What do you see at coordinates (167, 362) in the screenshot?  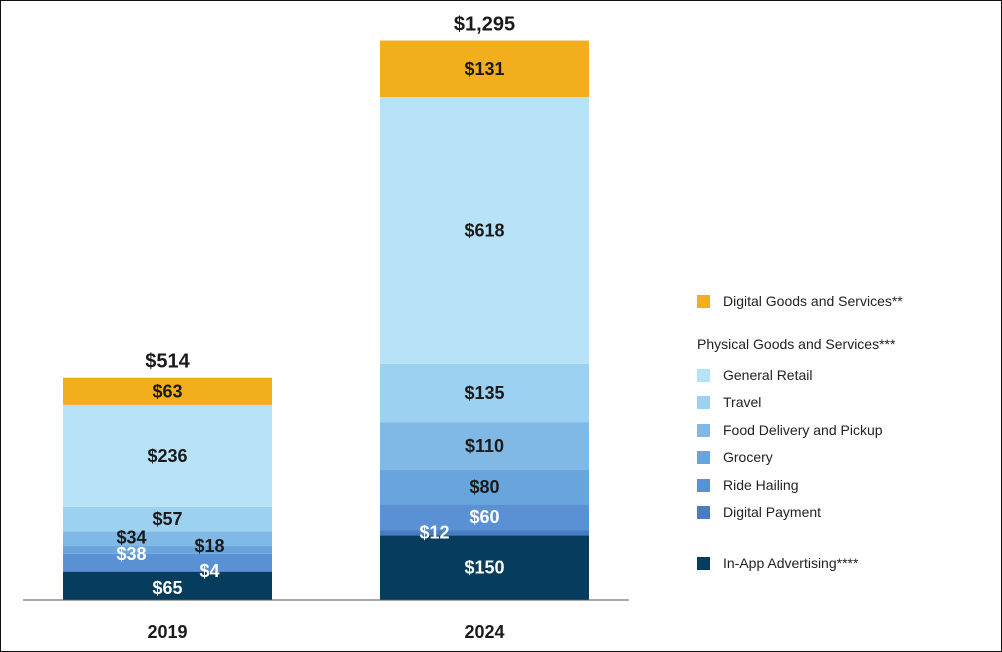 I see `total-label-2019: $514` at bounding box center [167, 362].